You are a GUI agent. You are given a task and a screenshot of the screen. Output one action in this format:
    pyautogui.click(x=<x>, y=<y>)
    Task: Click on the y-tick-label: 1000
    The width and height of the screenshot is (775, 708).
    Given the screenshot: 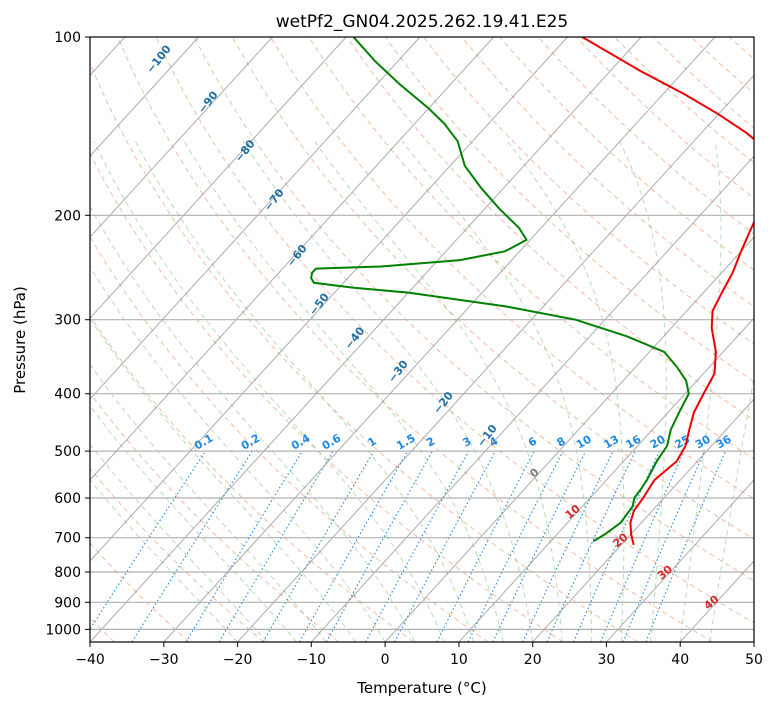 What is the action you would take?
    pyautogui.click(x=63, y=630)
    